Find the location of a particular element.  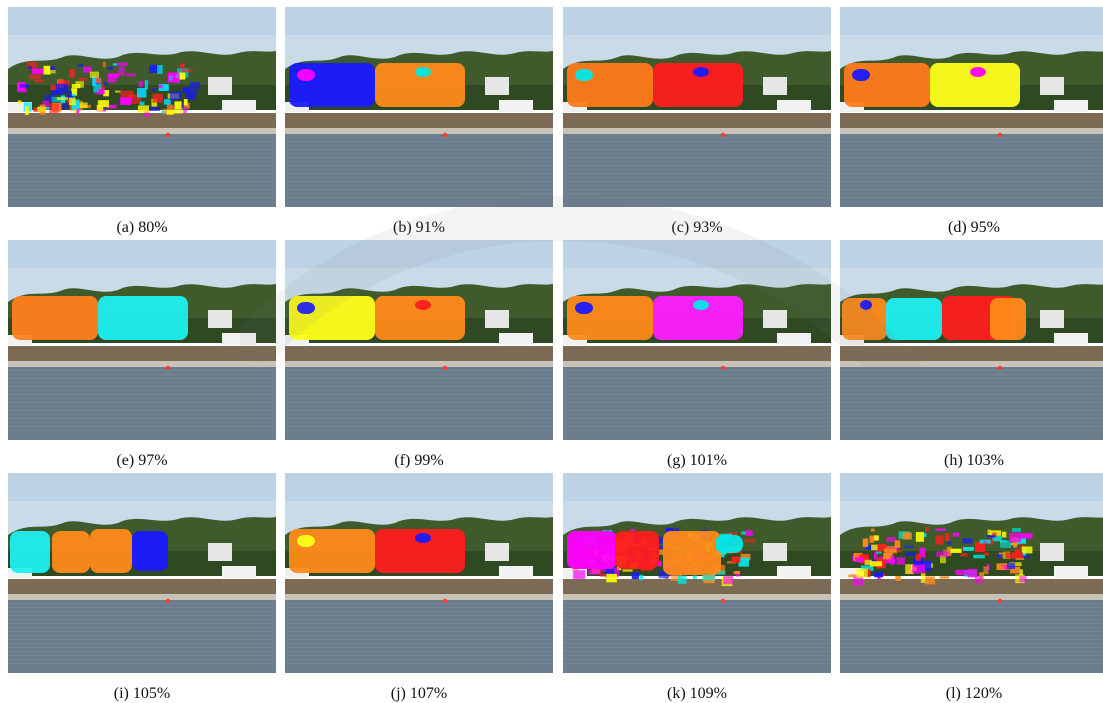

figure-panel: (e) 97% is located at coordinates (142, 354).